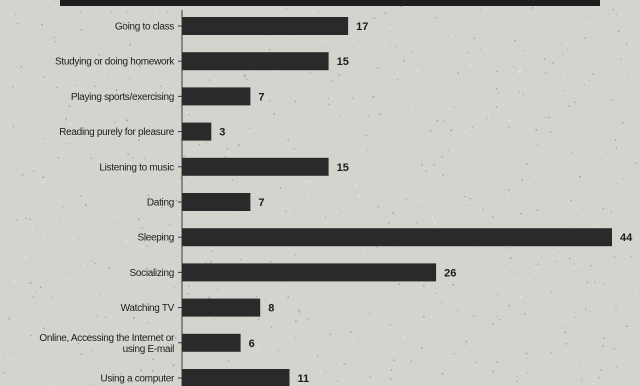  I want to click on value-label: 44, so click(626, 238).